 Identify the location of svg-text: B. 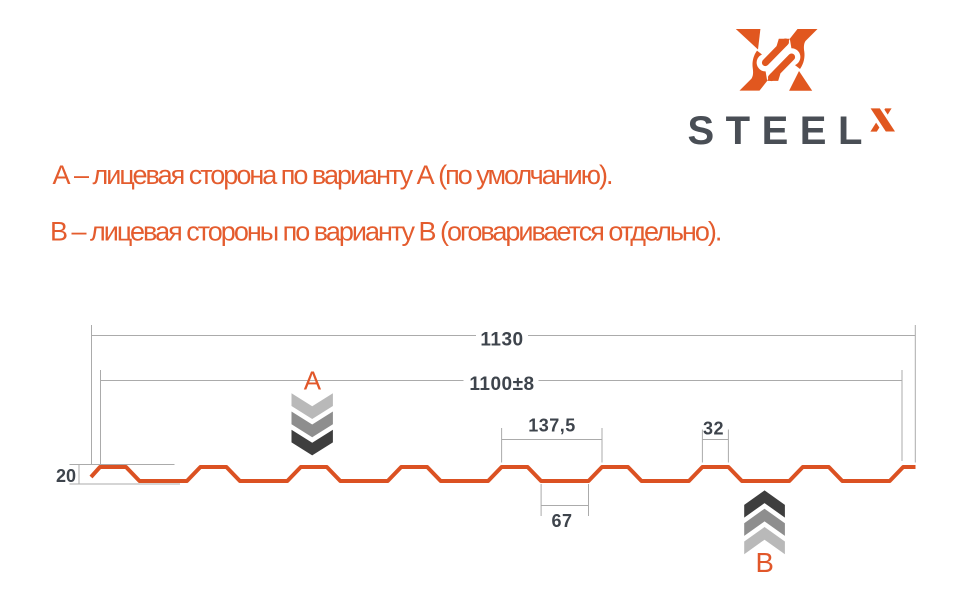
(765, 562).